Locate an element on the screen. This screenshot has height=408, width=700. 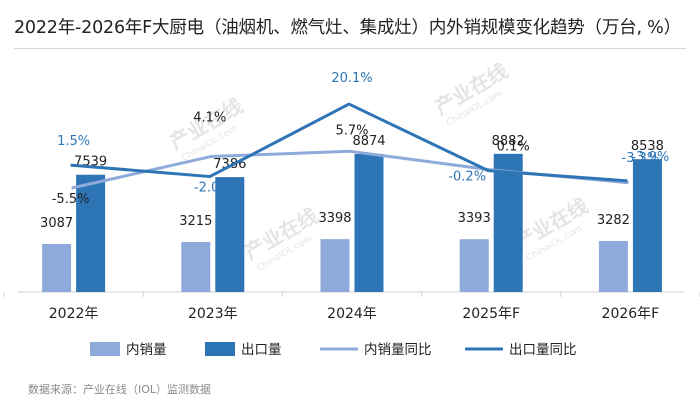
x-tick-label: 2022年 is located at coordinates (74, 314).